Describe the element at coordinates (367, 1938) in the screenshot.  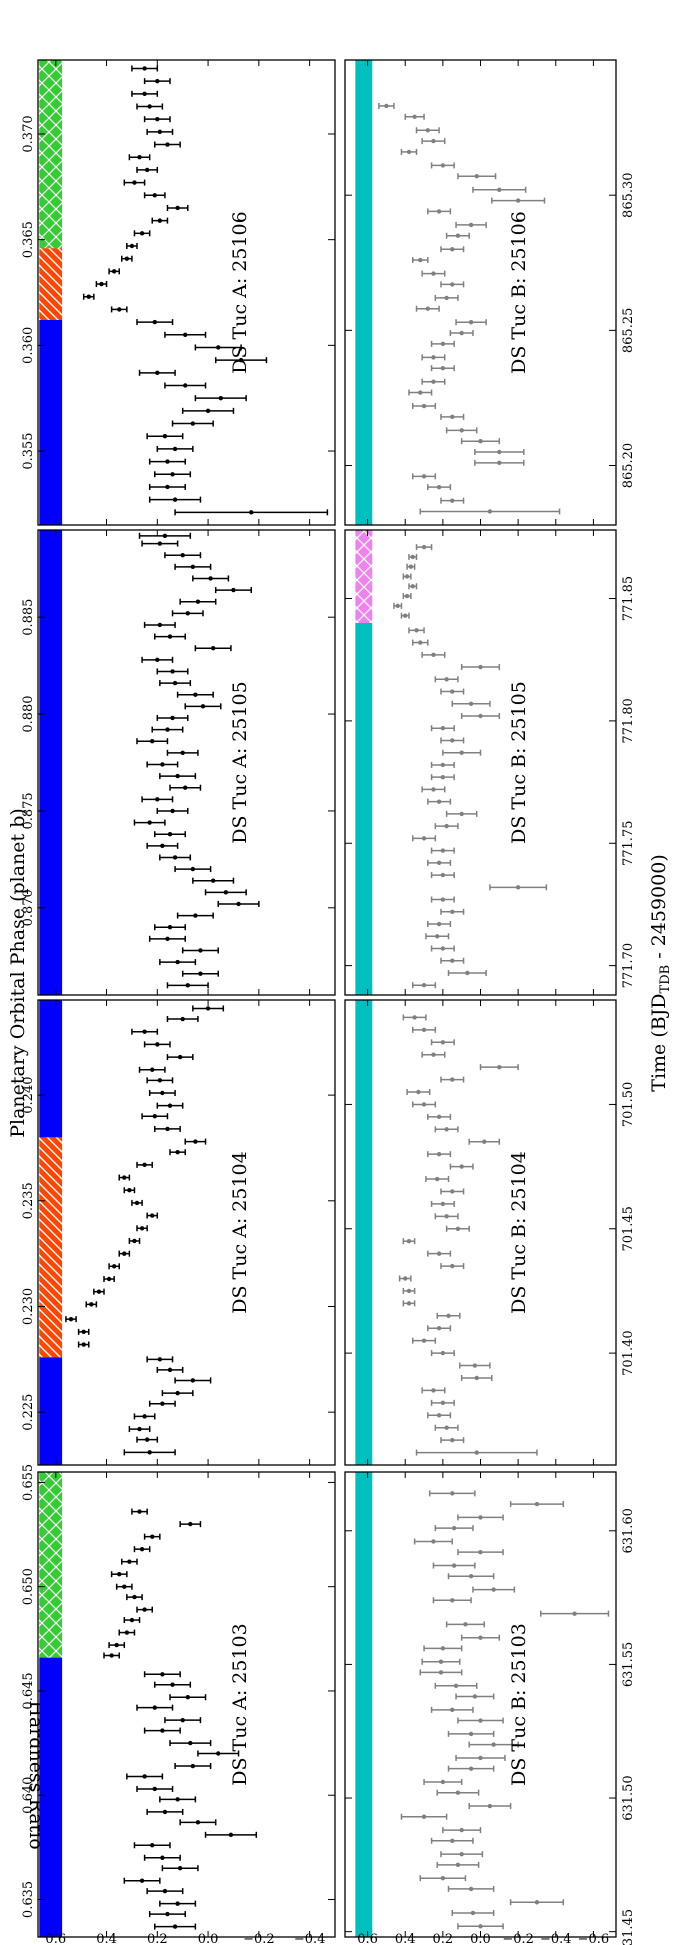
I see `y-tick-label: 0.6` at that location.